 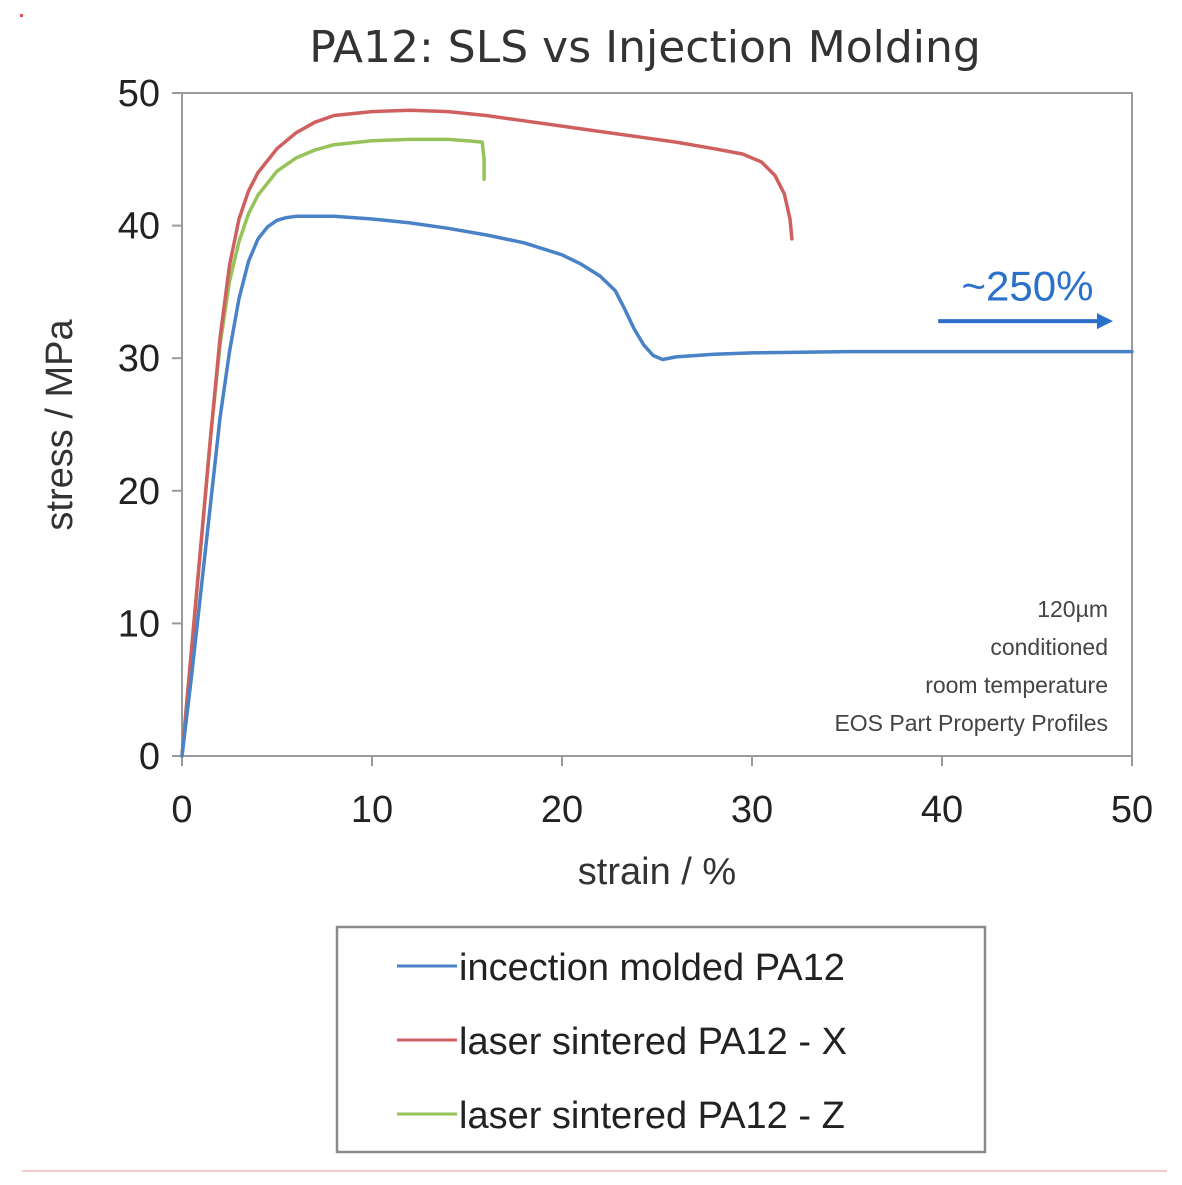 I want to click on legend-entry-label: laser sintered PA12 - X, so click(x=653, y=1042).